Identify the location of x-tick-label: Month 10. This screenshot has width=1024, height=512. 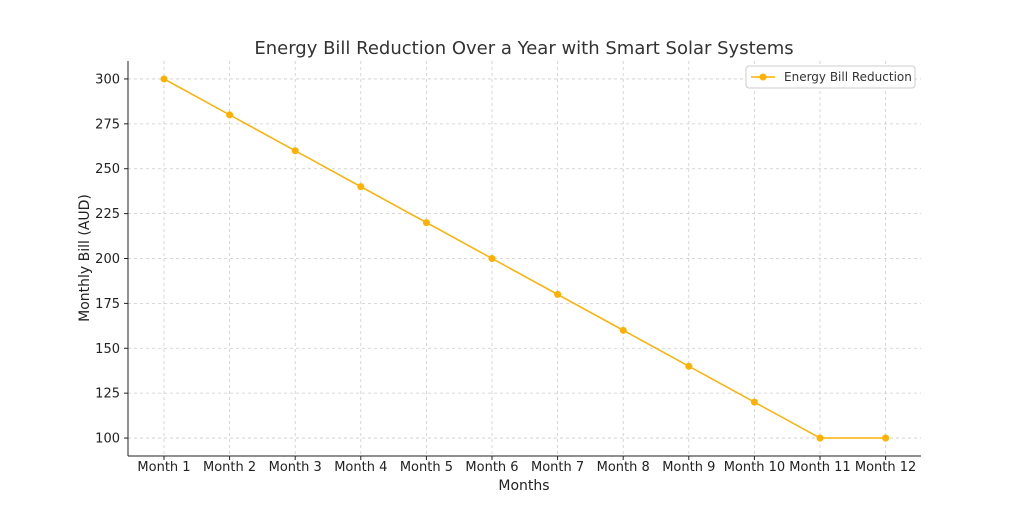
(754, 467).